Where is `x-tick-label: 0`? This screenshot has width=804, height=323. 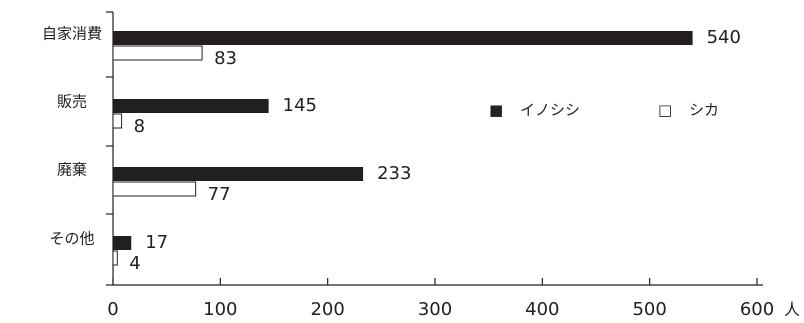 x-tick-label: 0 is located at coordinates (112, 309).